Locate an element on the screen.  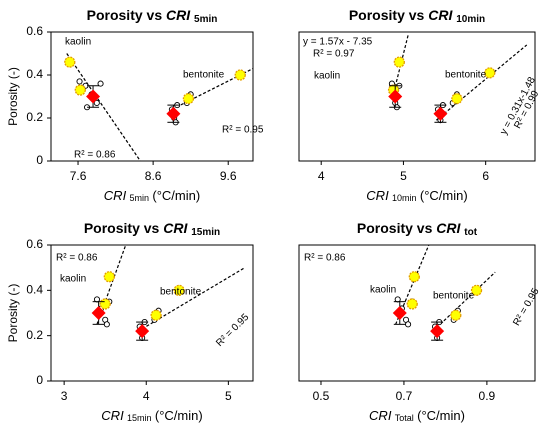
x-axis-label: CRI Total (°C/min) is located at coordinates (417, 416).